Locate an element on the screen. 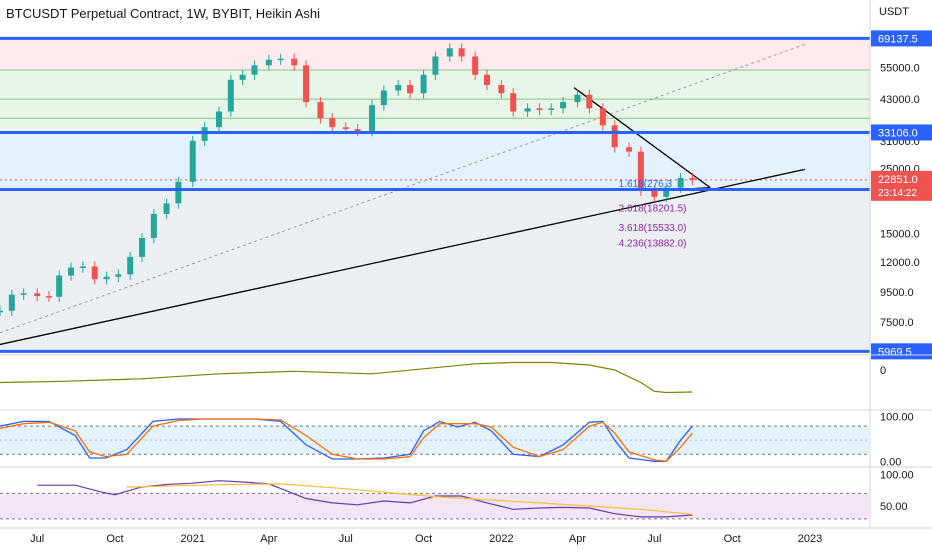 This screenshot has height=555, width=932. last-price-badge-bg is located at coordinates (901, 185).